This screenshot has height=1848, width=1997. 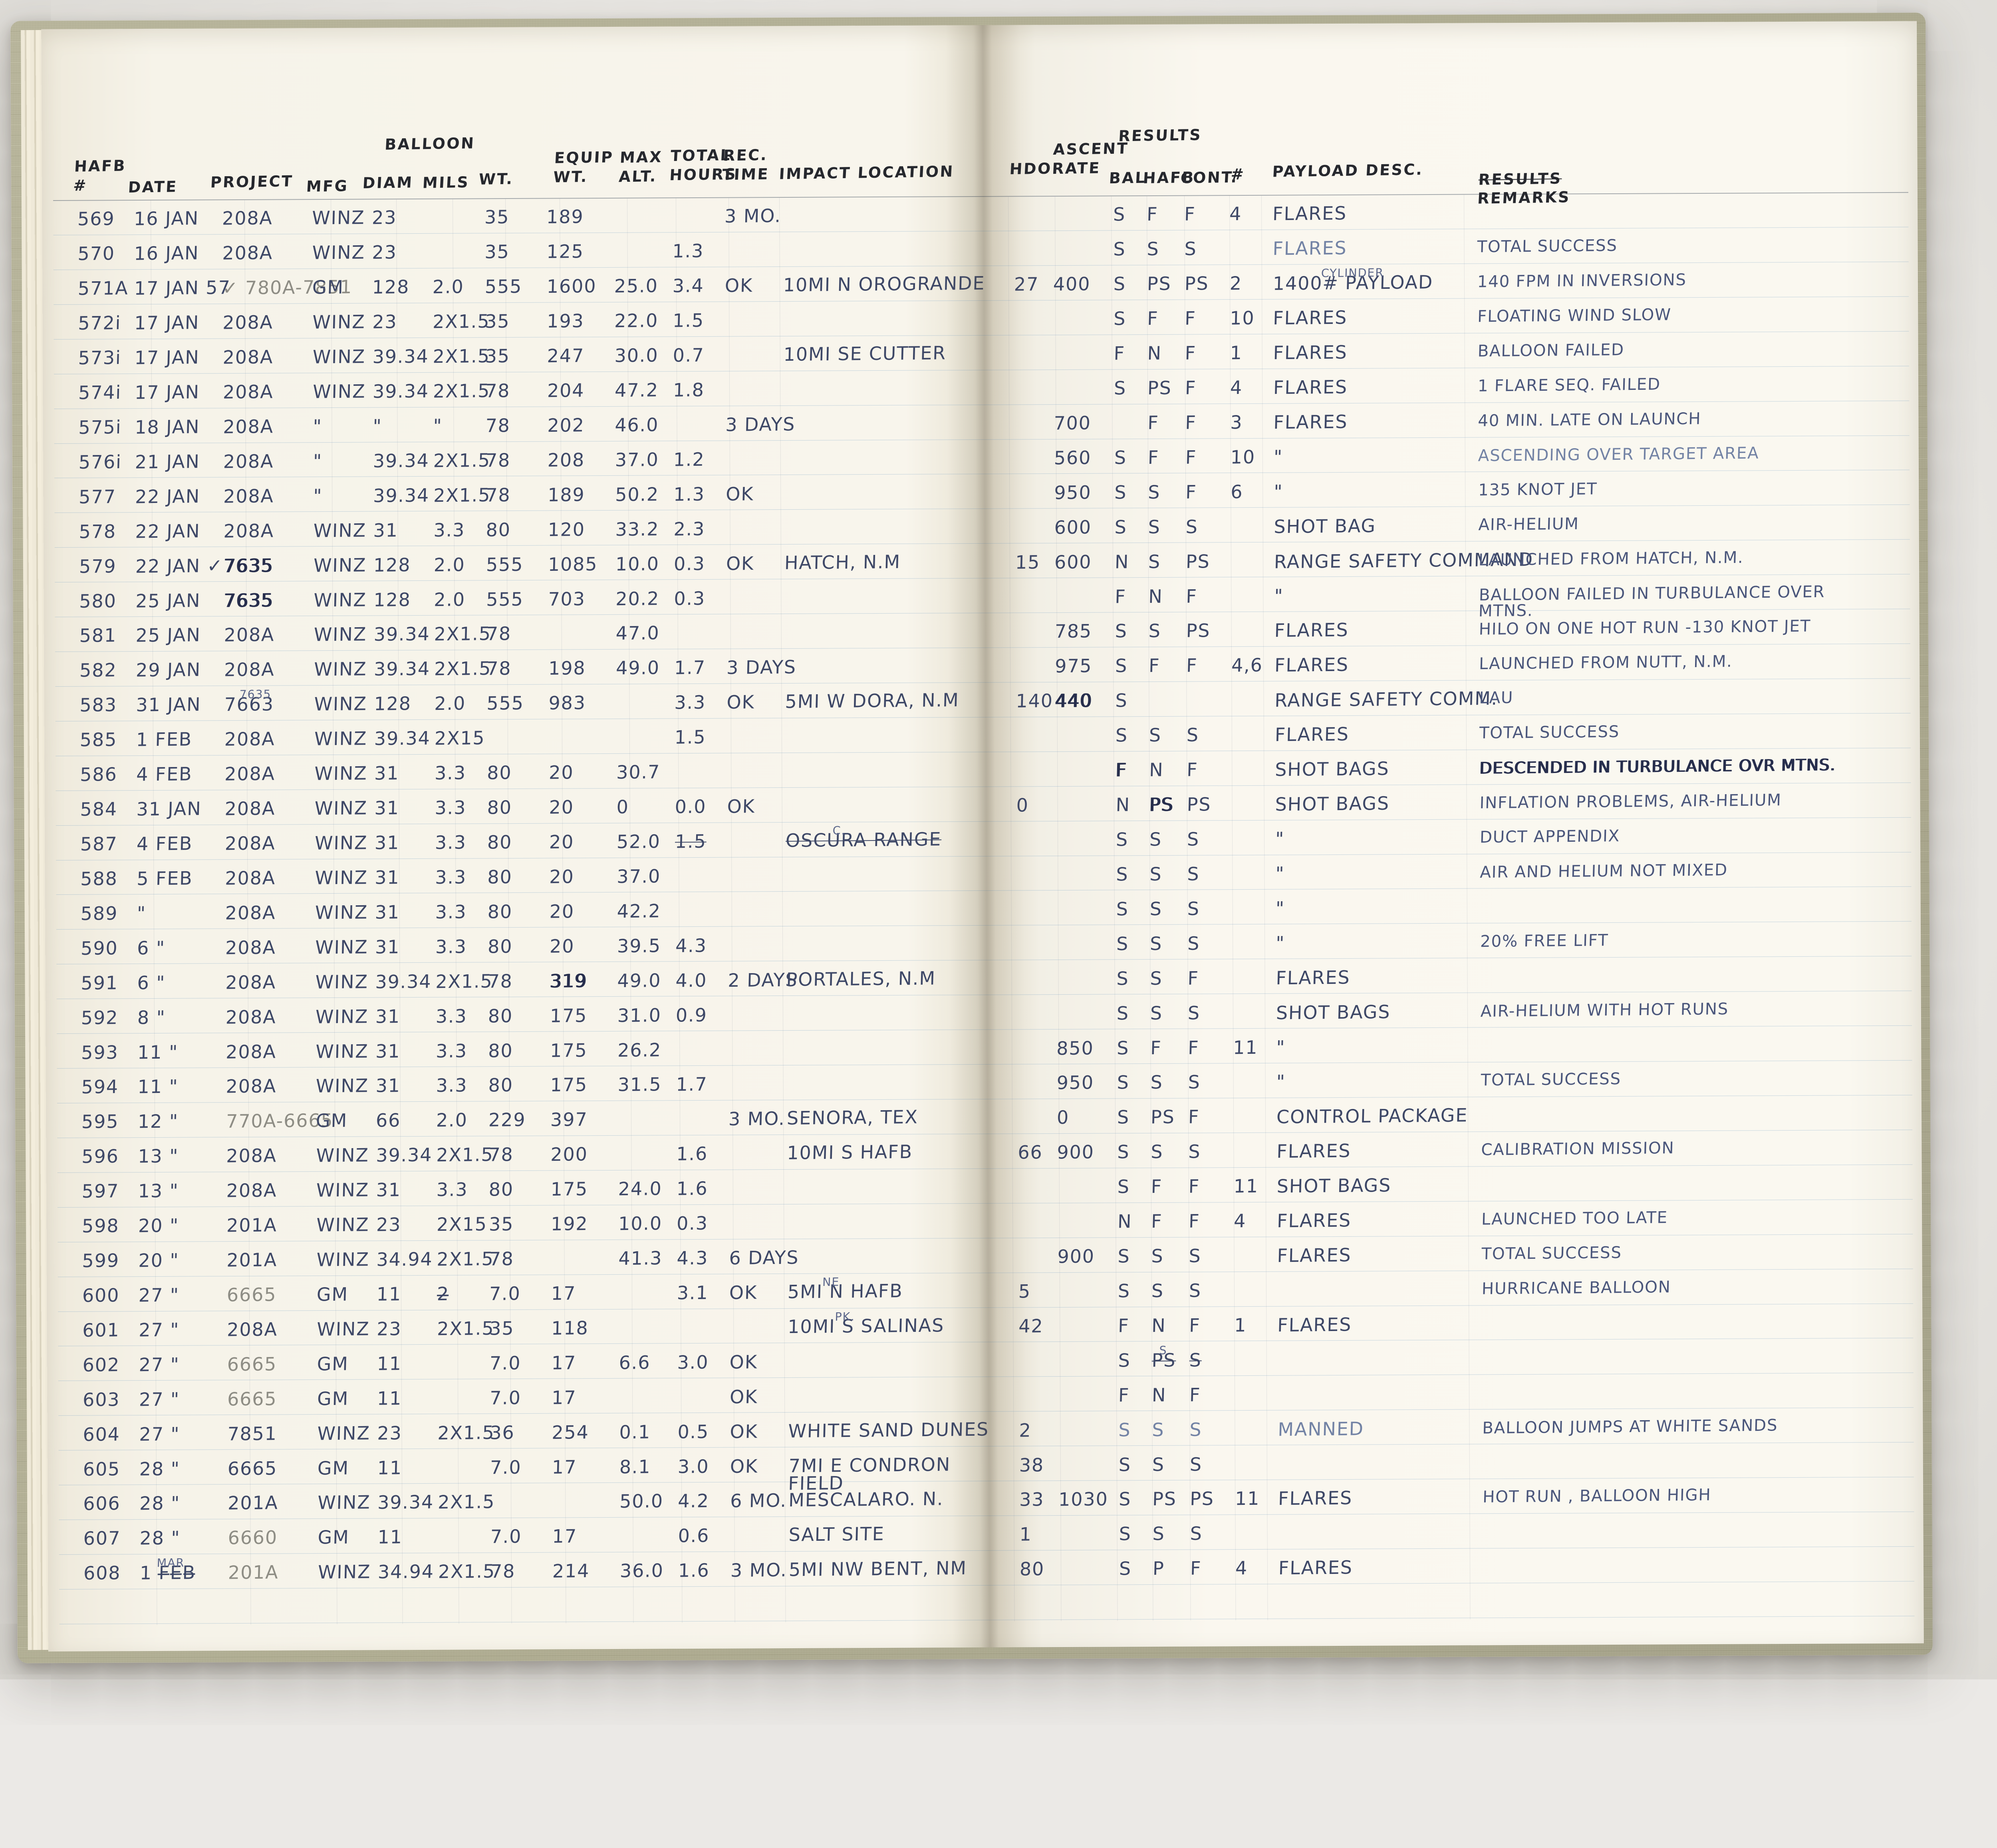 What do you see at coordinates (1281, 1082) in the screenshot?
I see `cell-pay: "` at bounding box center [1281, 1082].